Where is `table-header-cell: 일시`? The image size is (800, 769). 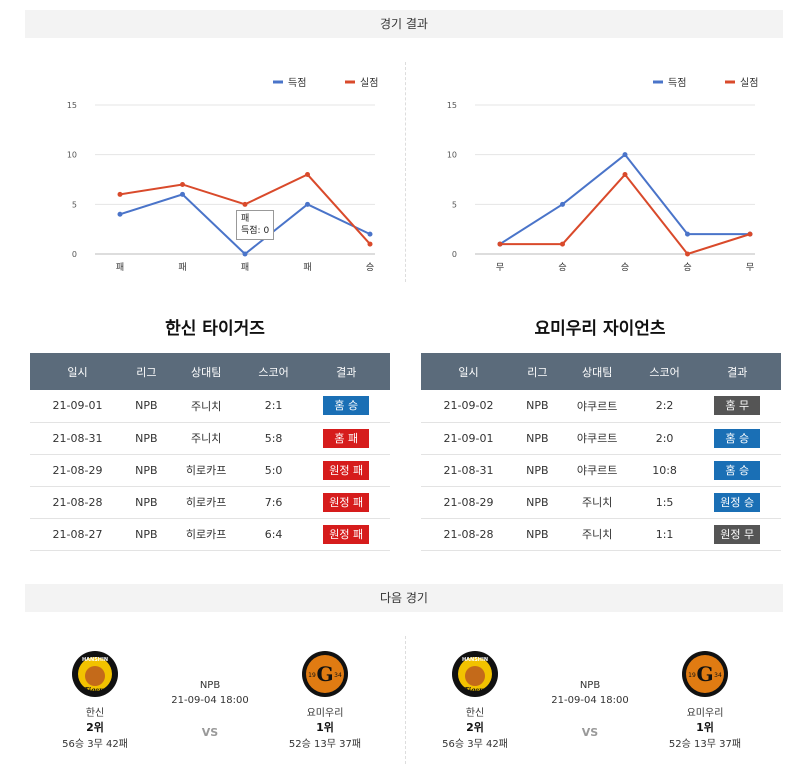
table-header-cell: 일시 is located at coordinates (77, 371).